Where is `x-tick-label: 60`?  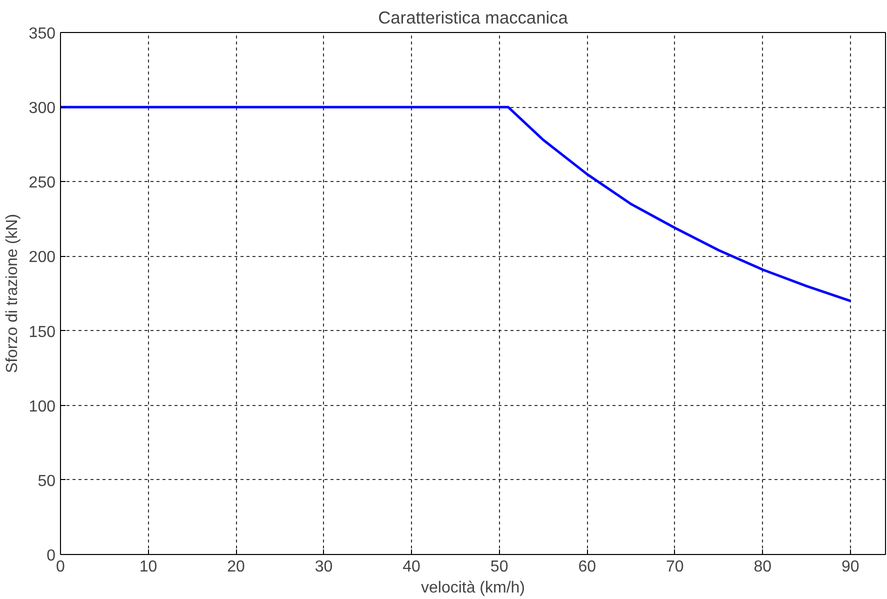
x-tick-label: 60 is located at coordinates (587, 567).